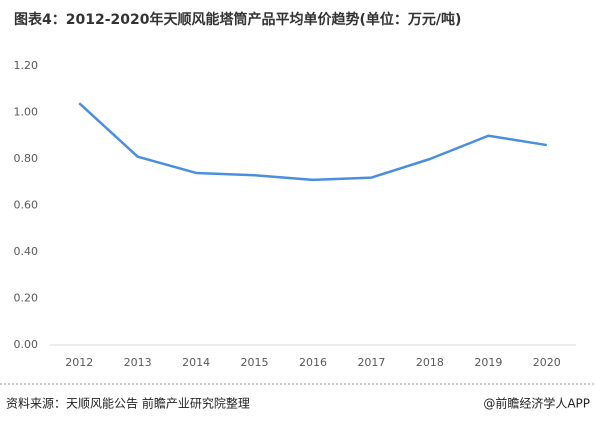 Image resolution: width=595 pixels, height=423 pixels. Describe the element at coordinates (237, 19) in the screenshot. I see `chart-title: 图表4：2012-2020年天顺风能塔筒产品平均单价趋势(单位：万元/吨)` at that location.